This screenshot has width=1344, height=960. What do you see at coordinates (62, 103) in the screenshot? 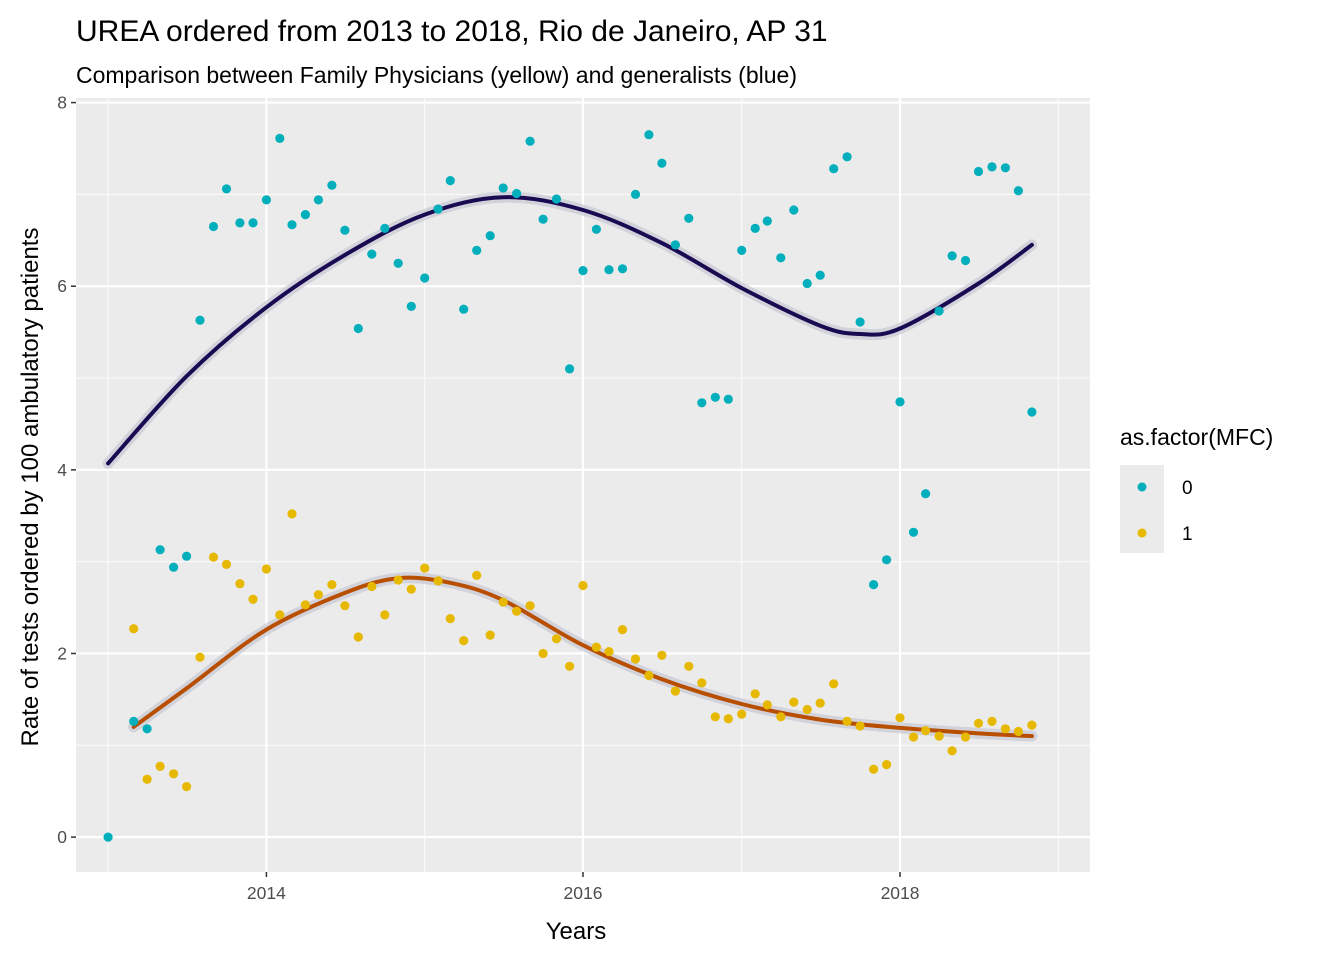
I see `y-tick-label: 8` at bounding box center [62, 103].